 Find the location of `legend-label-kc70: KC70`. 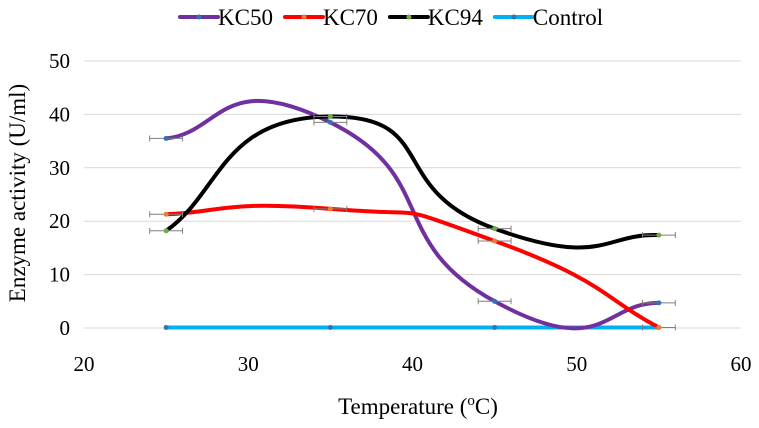

legend-label-kc70: KC70 is located at coordinates (350, 17).